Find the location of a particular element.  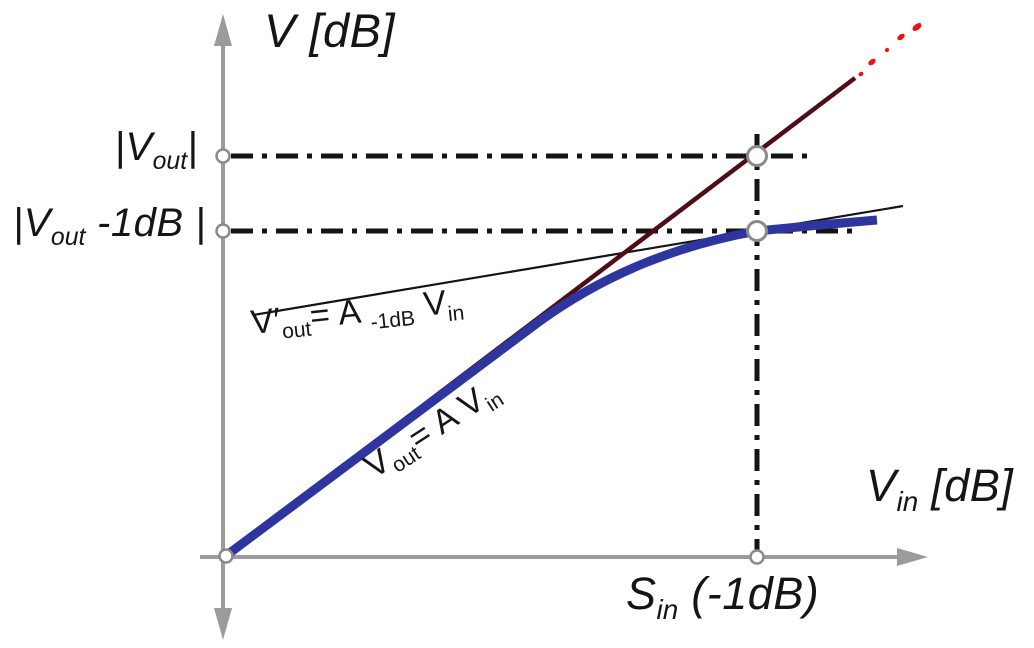

vout-level-label: |Vout| is located at coordinates (117, 149).